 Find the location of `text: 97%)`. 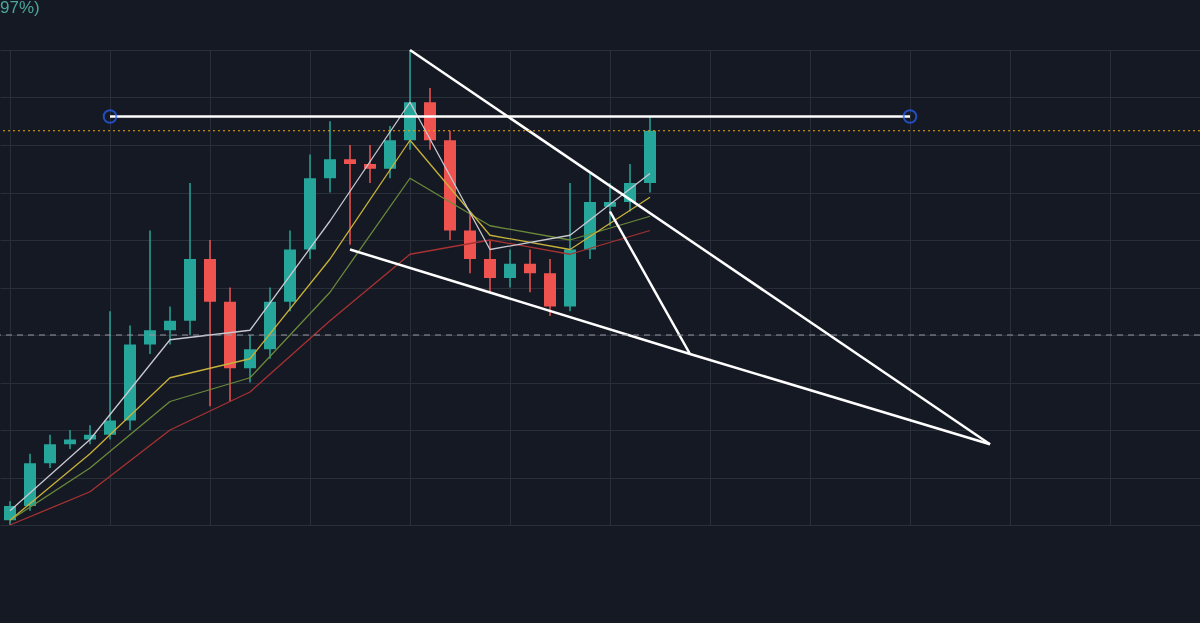

text: 97%) is located at coordinates (20, 8).